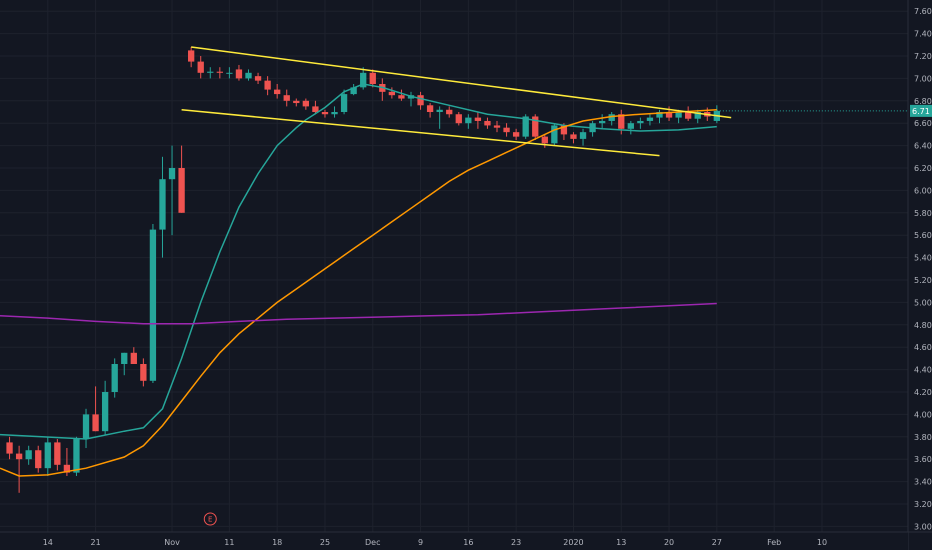 This screenshot has width=932, height=550. Describe the element at coordinates (172, 542) in the screenshot. I see `time-tick-label: Nov` at that location.